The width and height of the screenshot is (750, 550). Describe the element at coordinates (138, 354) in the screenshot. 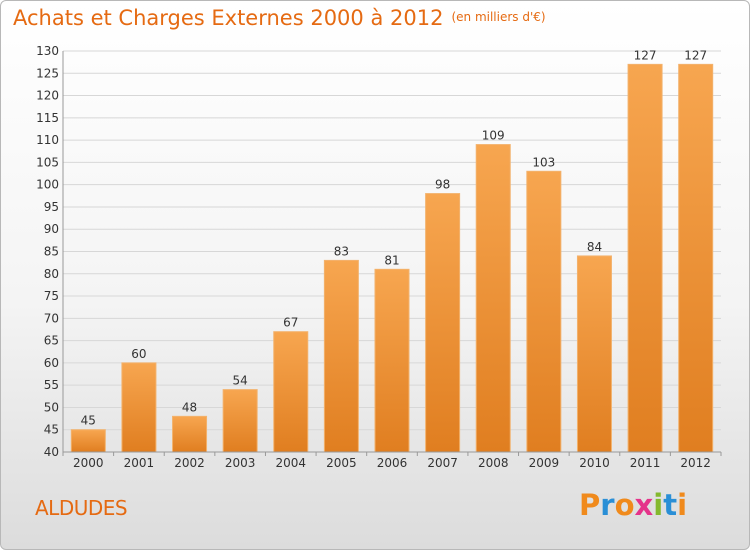

I see `value-label: 60` at that location.